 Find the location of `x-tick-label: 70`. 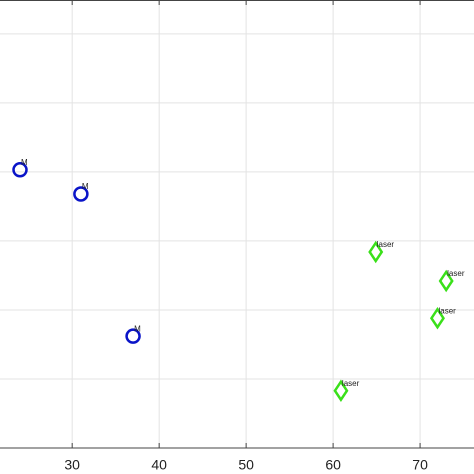

x-tick-label: 70 is located at coordinates (420, 465).